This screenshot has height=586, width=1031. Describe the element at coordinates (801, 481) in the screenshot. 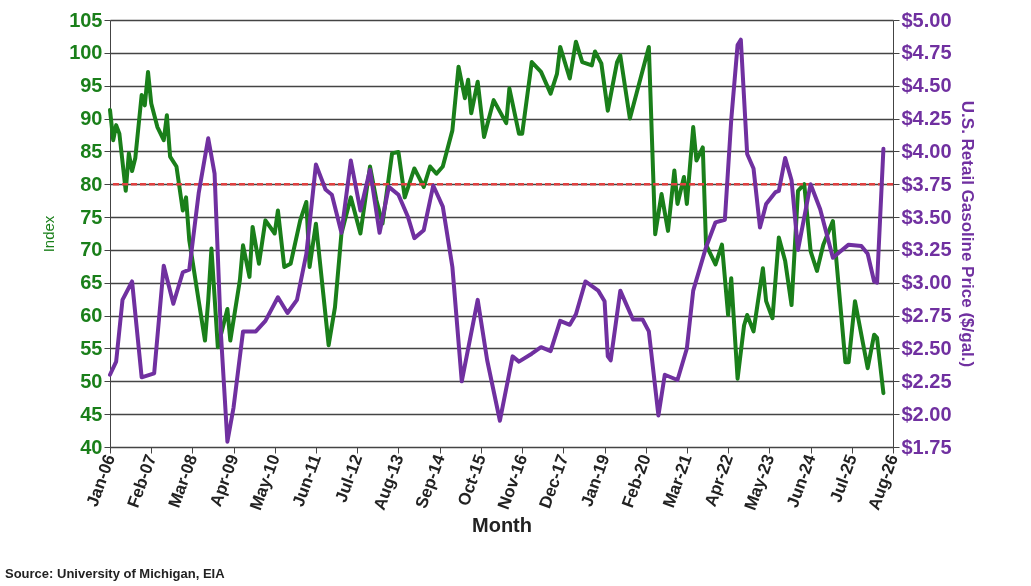

I see `x-tick-label: Jun-24` at that location.